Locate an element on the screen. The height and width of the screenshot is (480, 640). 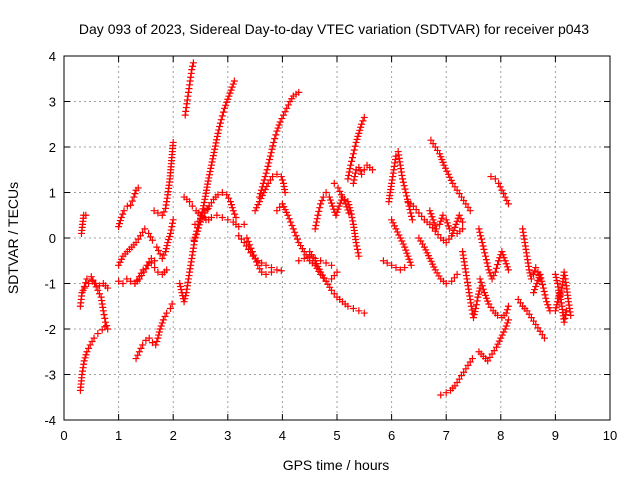
series-s29 is located at coordinates (394, 265).